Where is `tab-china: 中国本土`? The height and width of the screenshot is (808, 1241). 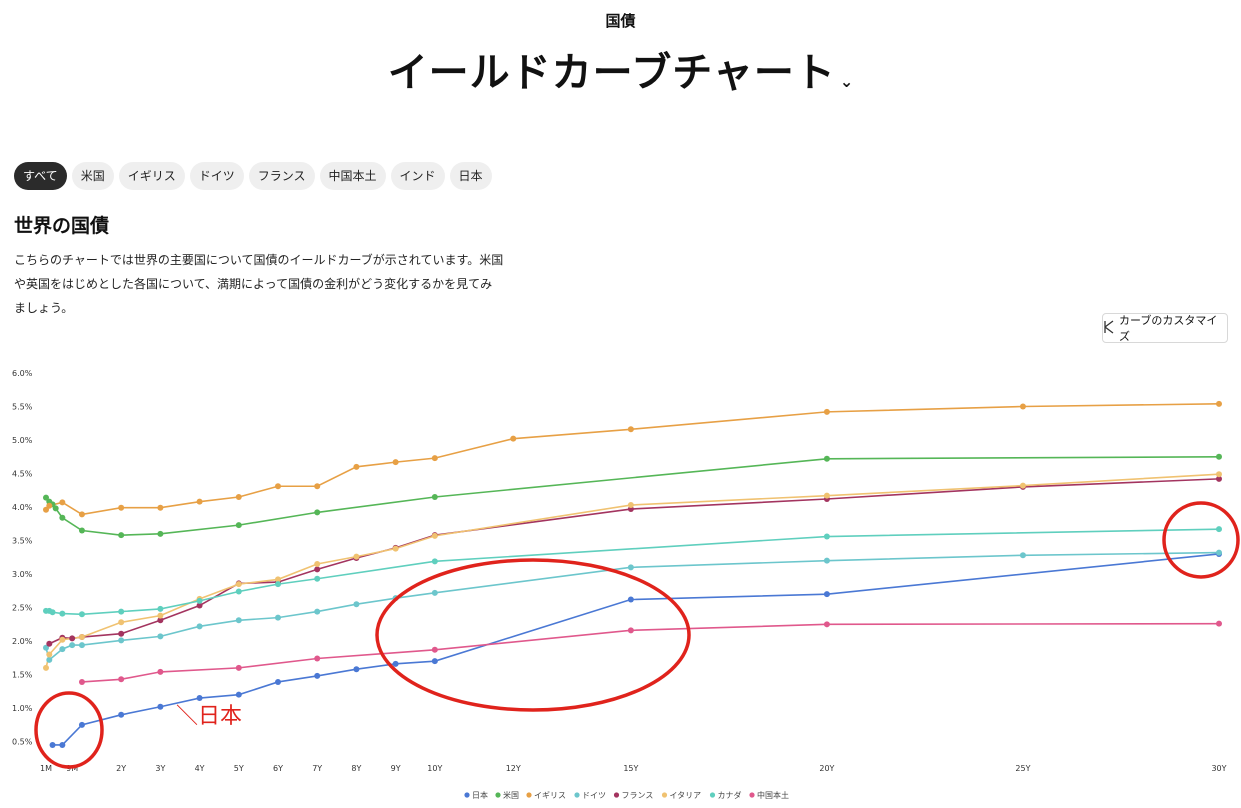 tab-china: 中国本土 is located at coordinates (352, 176).